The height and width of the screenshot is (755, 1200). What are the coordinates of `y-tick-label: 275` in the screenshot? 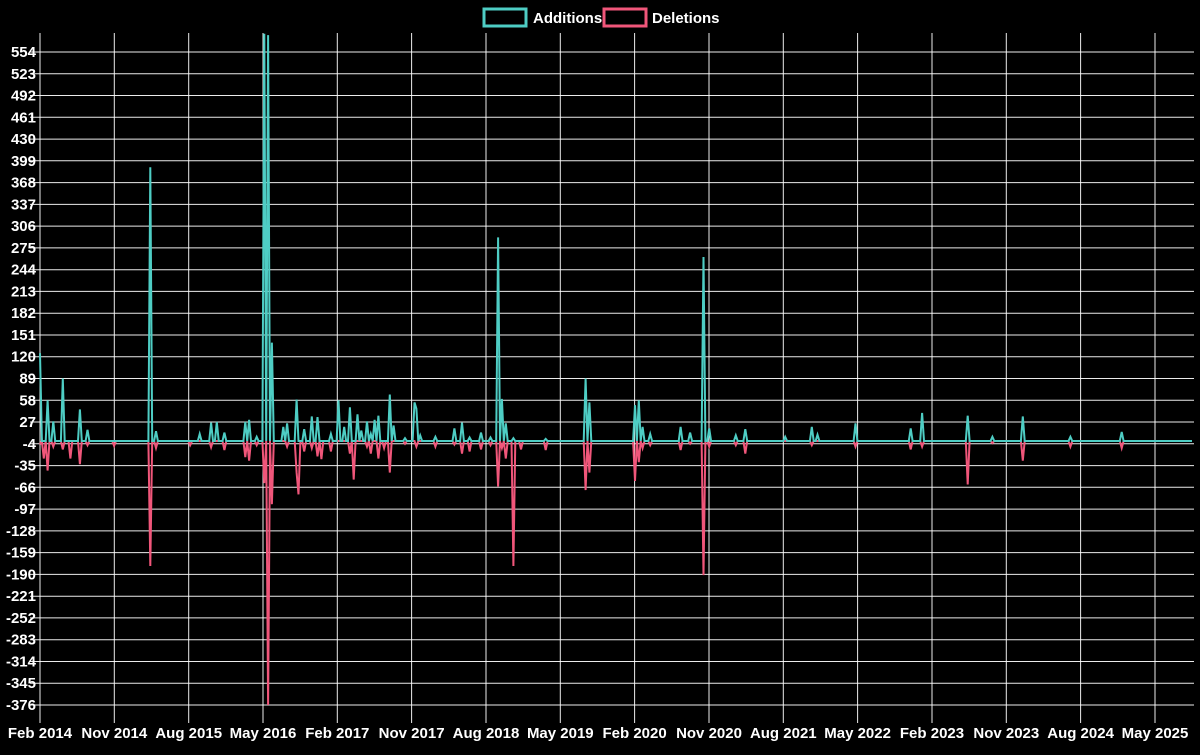 It's located at (23, 248).